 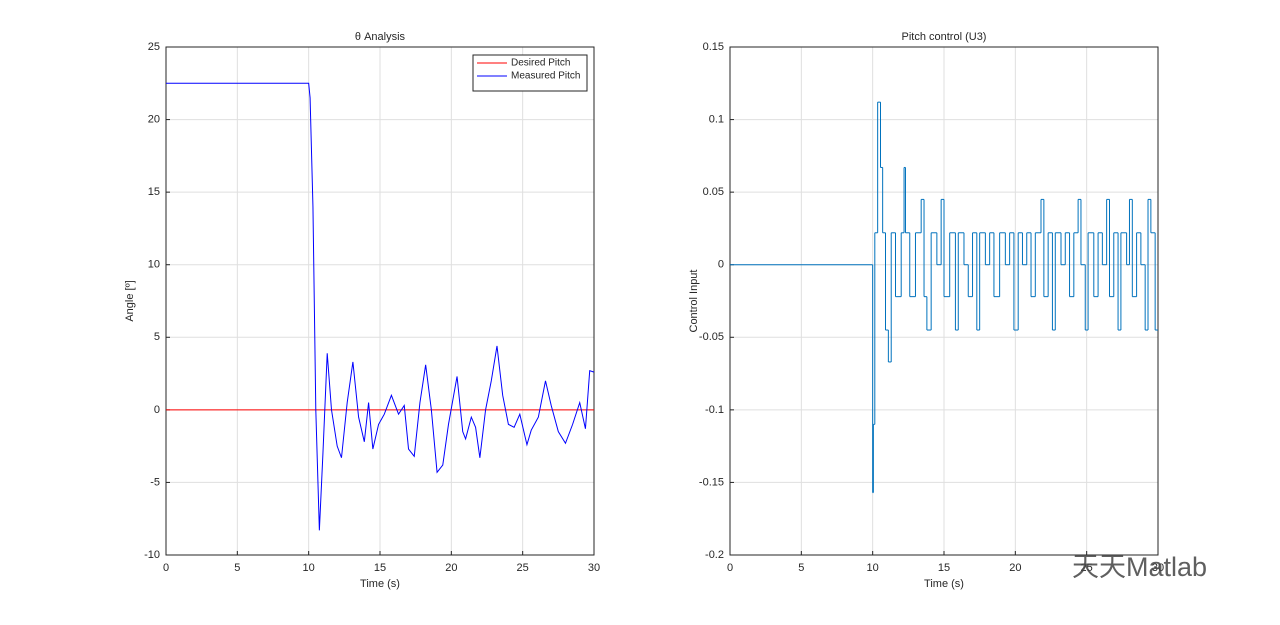 What do you see at coordinates (152, 555) in the screenshot?
I see `y-tick-label: -10` at bounding box center [152, 555].